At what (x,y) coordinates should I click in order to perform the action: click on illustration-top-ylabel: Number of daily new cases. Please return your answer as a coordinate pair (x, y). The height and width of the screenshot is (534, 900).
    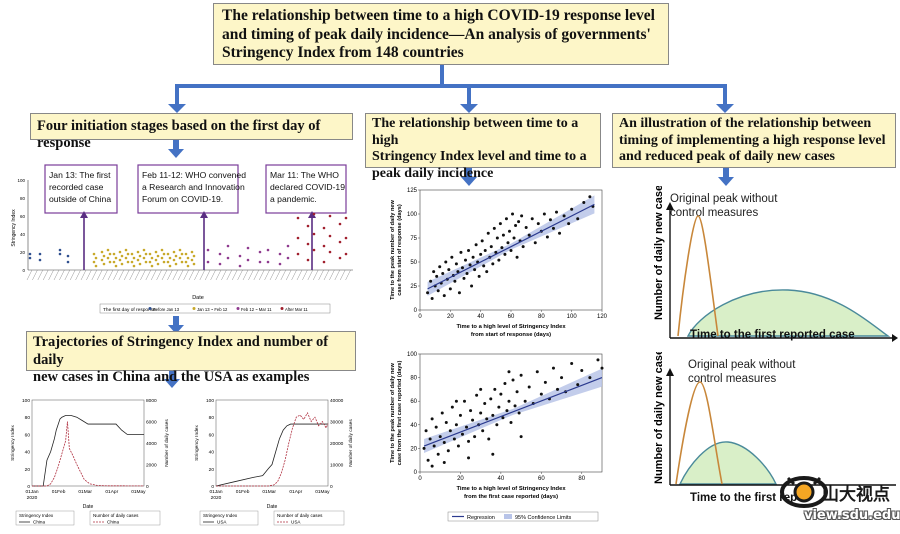
    Looking at the image, I should click on (659, 253).